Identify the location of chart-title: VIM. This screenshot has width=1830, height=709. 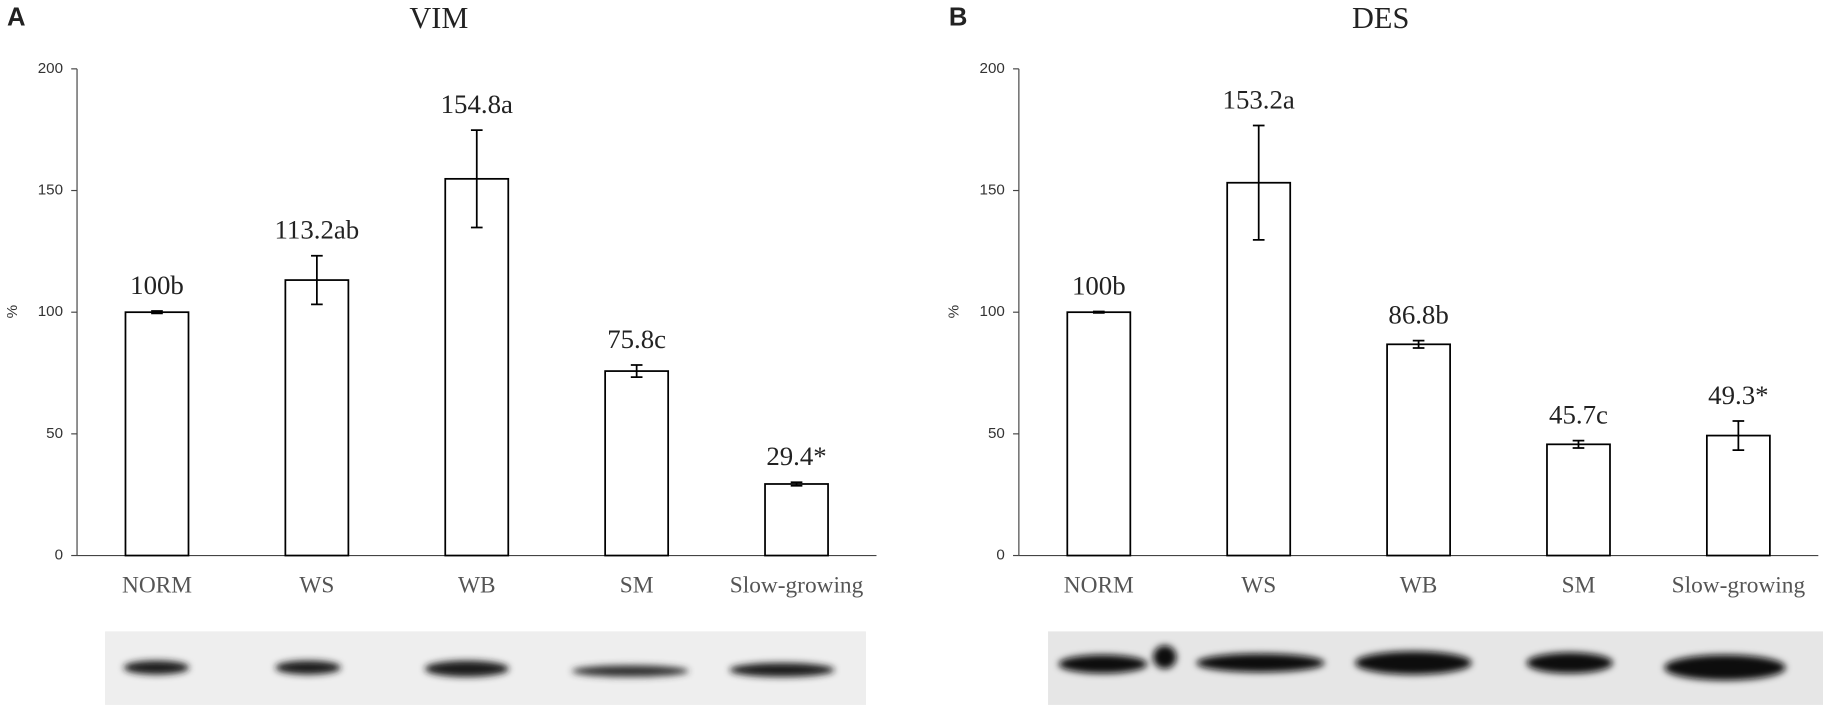
(438, 18).